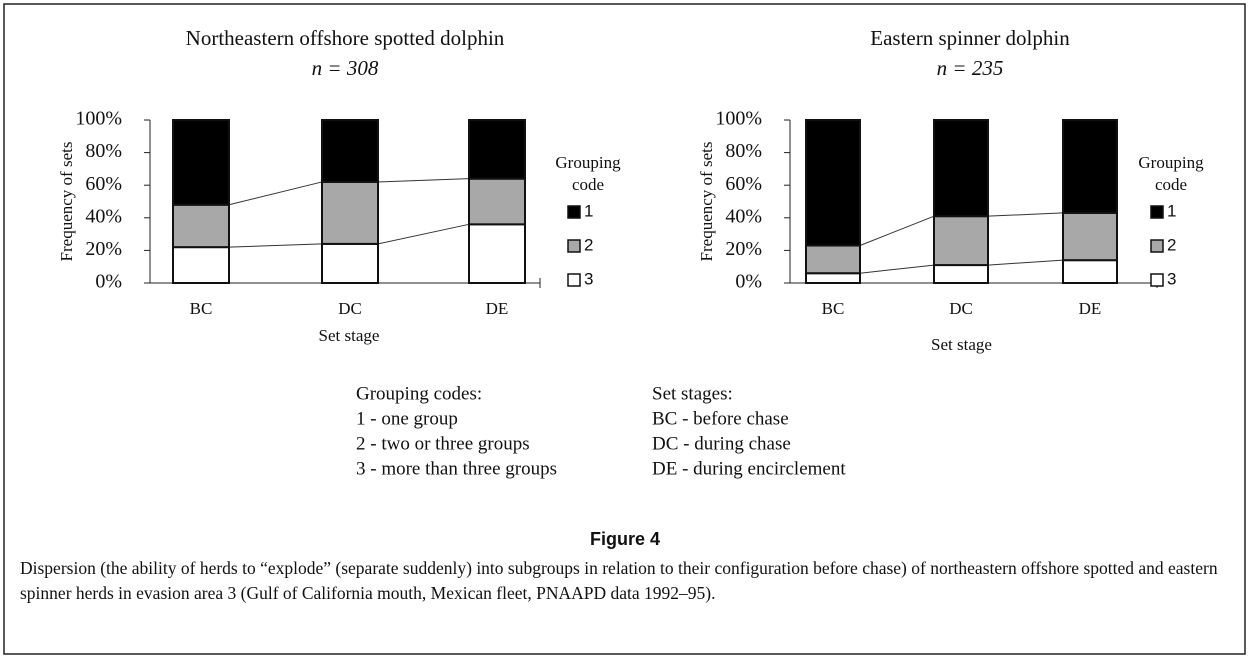  What do you see at coordinates (407, 418) in the screenshot?
I see `note: 1 - one group` at bounding box center [407, 418].